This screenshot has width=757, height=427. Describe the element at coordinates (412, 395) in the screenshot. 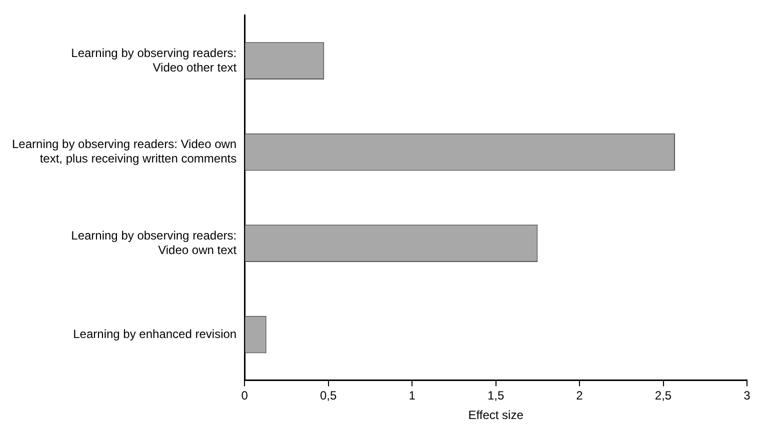

I see `x-tick-label: 1` at that location.